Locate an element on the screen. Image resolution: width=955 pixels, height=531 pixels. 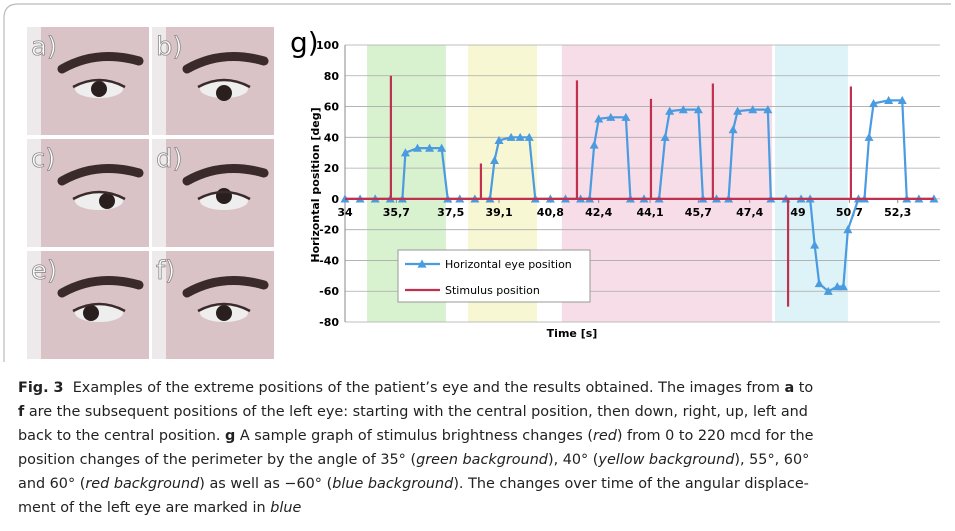
x-tick-label: 42,4 is located at coordinates (598, 212).